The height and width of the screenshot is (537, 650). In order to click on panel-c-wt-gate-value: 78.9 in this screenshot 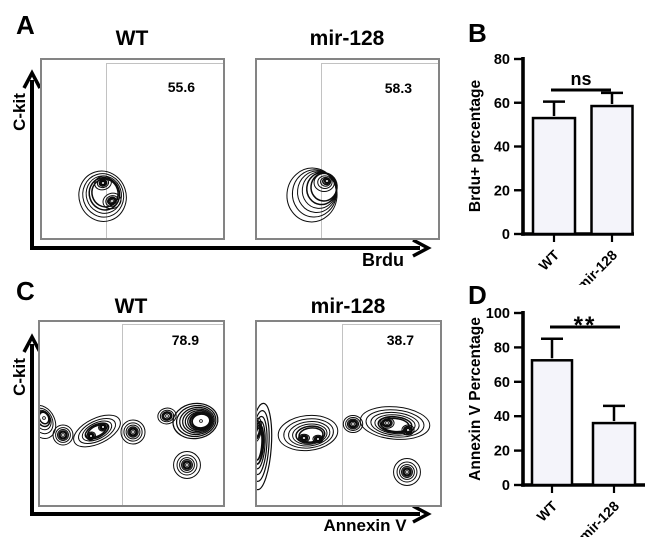, I will do `click(185, 340)`.